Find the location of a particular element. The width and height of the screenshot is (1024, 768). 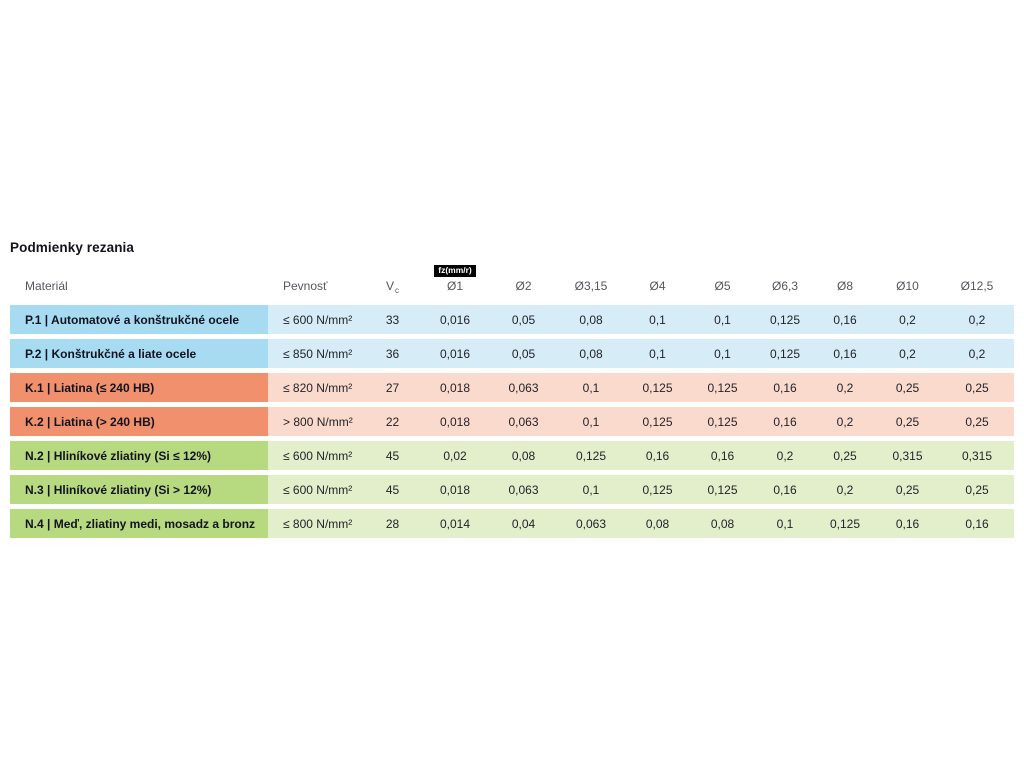

strength-cell: > 800 N/mm² is located at coordinates (316, 421).